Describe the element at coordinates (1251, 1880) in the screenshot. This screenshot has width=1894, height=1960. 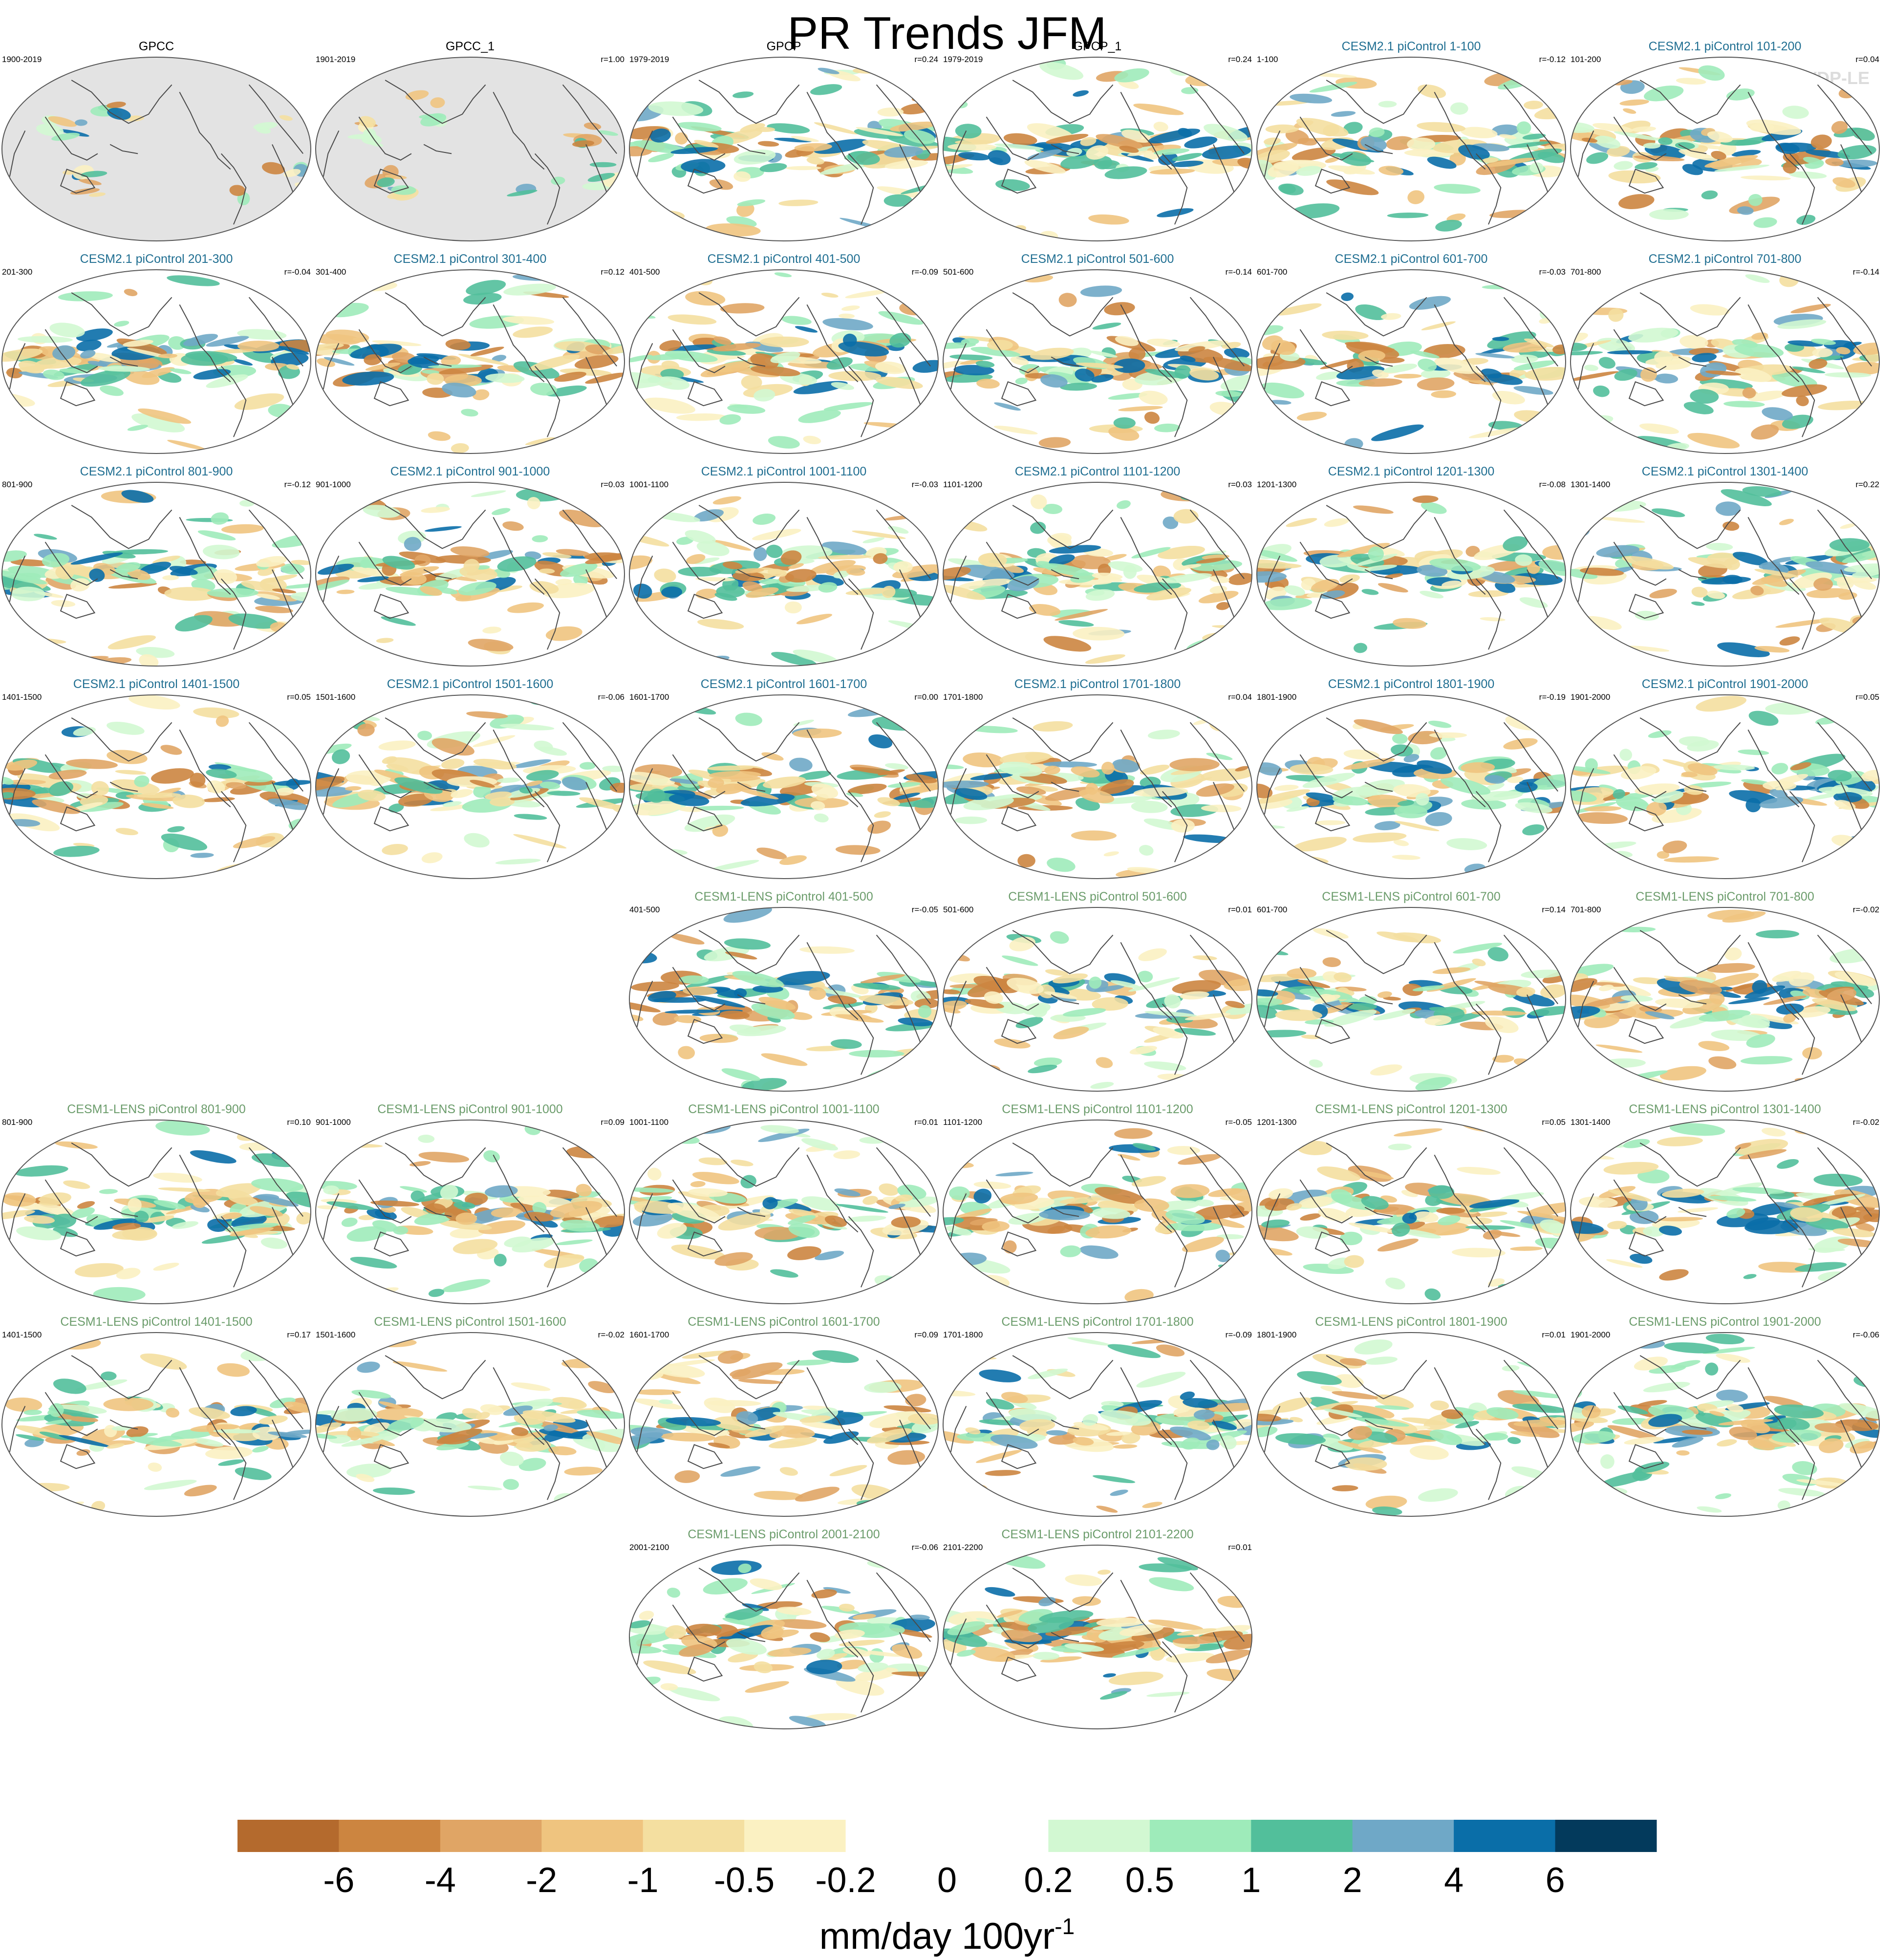
I see `colorbar-tick-label: 1` at that location.